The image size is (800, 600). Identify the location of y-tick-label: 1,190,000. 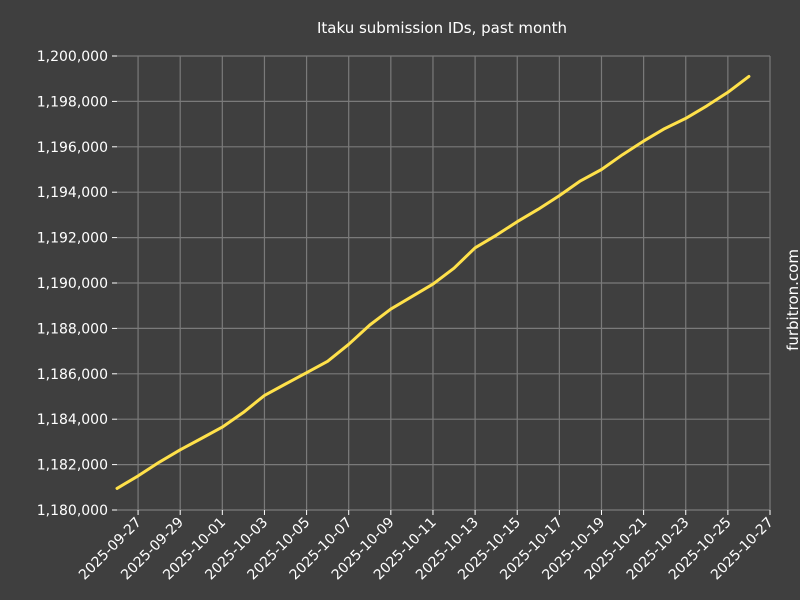
(72, 284).